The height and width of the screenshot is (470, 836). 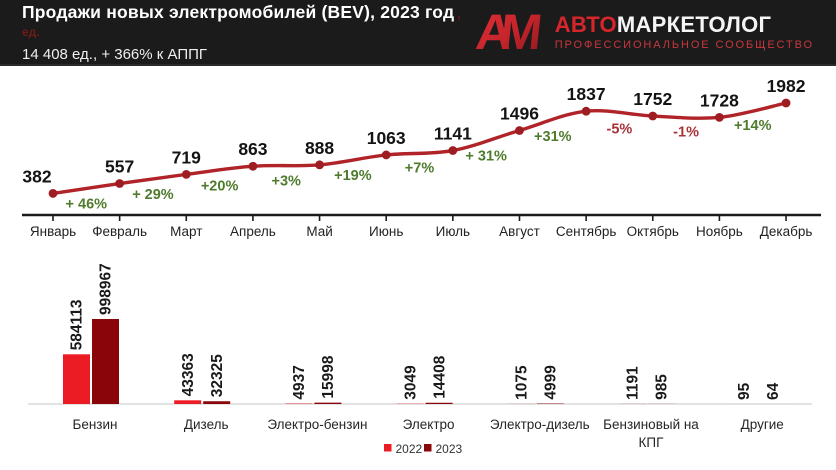 I want to click on line-value-label: 557, so click(x=119, y=167).